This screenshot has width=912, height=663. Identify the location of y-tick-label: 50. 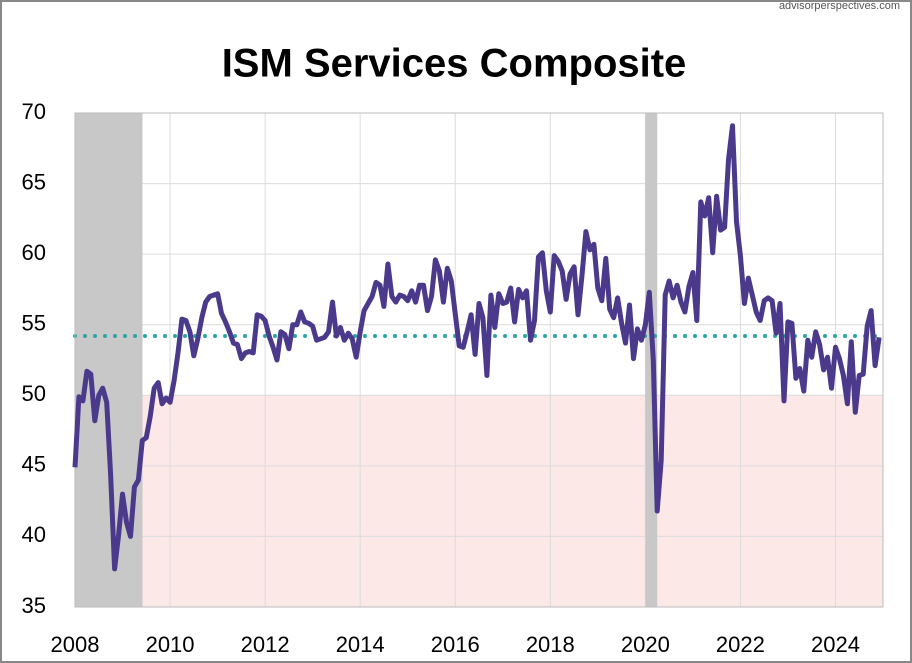
(34, 393).